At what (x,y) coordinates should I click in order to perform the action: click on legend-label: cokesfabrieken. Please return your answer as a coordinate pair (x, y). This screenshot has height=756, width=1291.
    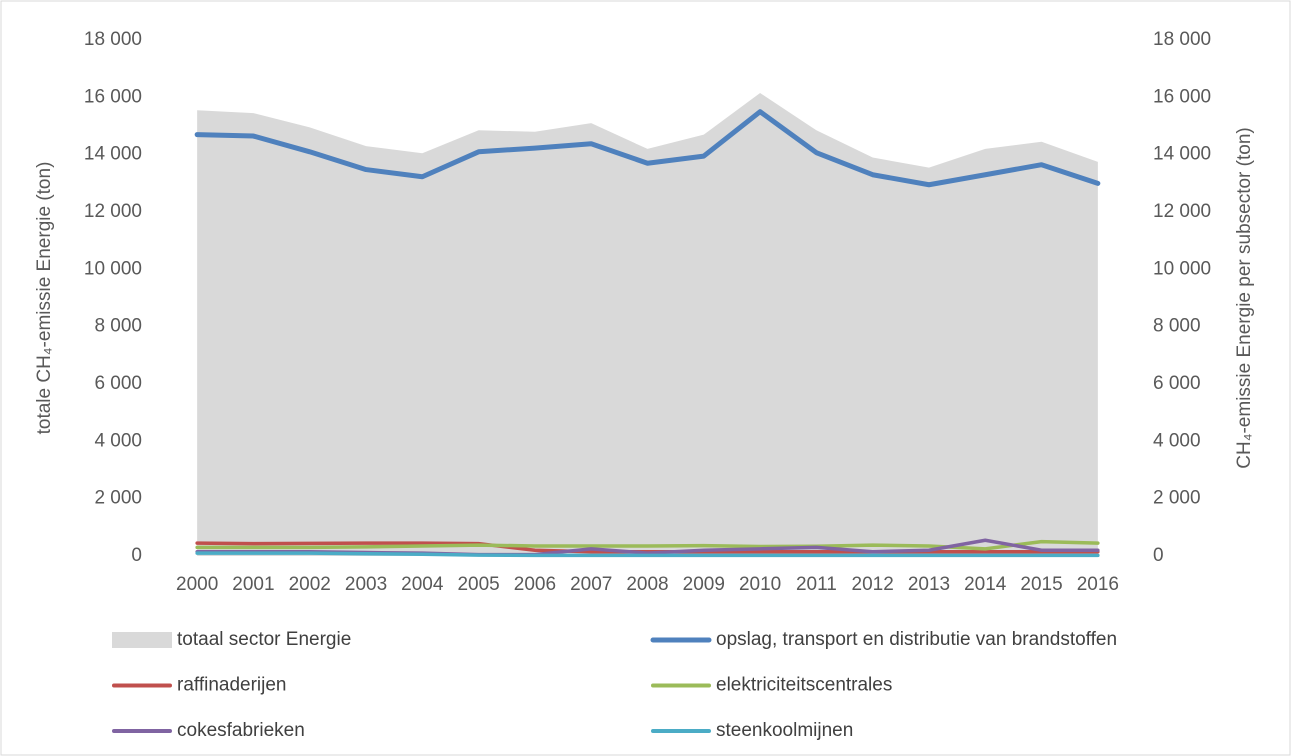
    Looking at the image, I should click on (241, 730).